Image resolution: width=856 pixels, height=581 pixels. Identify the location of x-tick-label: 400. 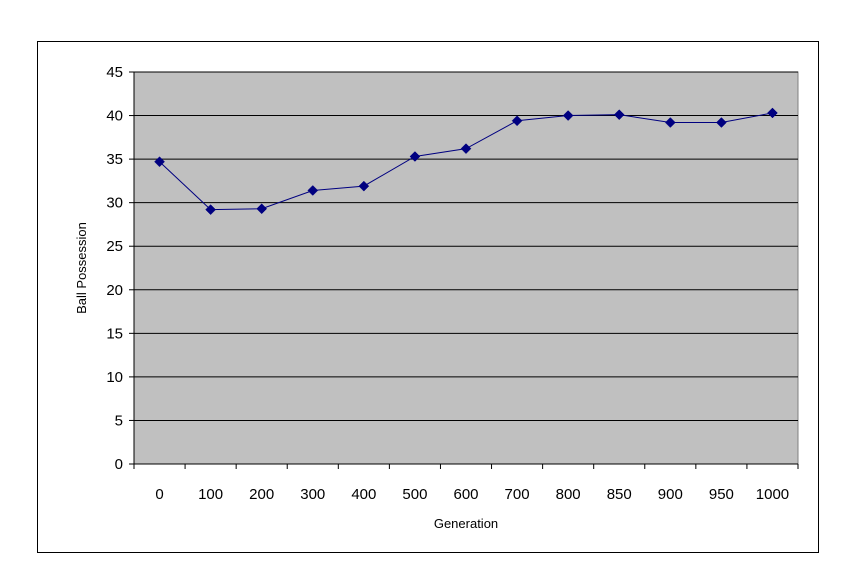
(363, 494).